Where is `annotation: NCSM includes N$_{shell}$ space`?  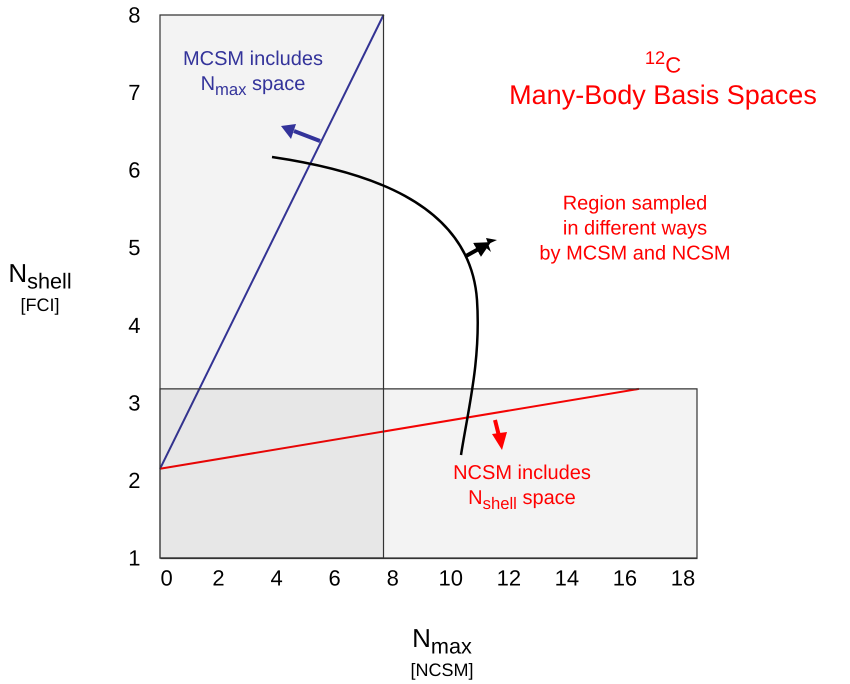 annotation: NCSM includes N$_{shell}$ space is located at coordinates (522, 488).